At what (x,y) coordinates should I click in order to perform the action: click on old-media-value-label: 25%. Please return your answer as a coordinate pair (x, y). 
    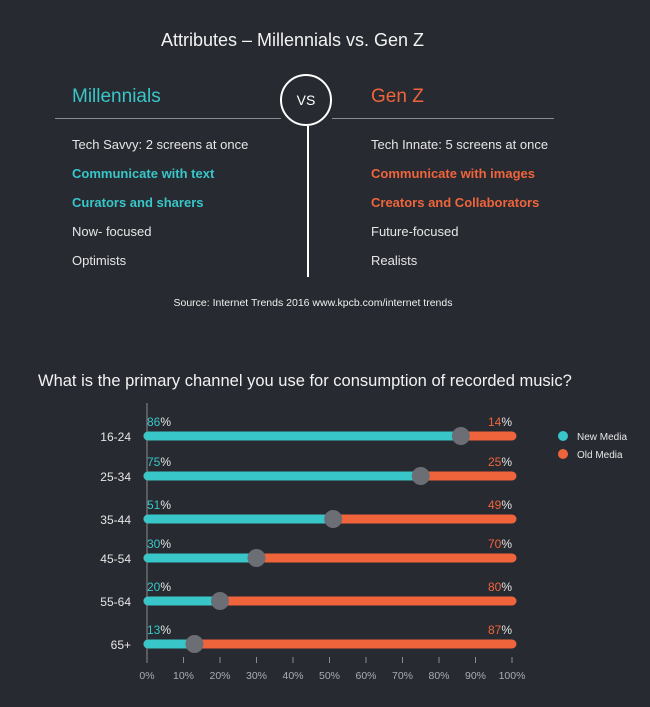
    Looking at the image, I should click on (500, 462).